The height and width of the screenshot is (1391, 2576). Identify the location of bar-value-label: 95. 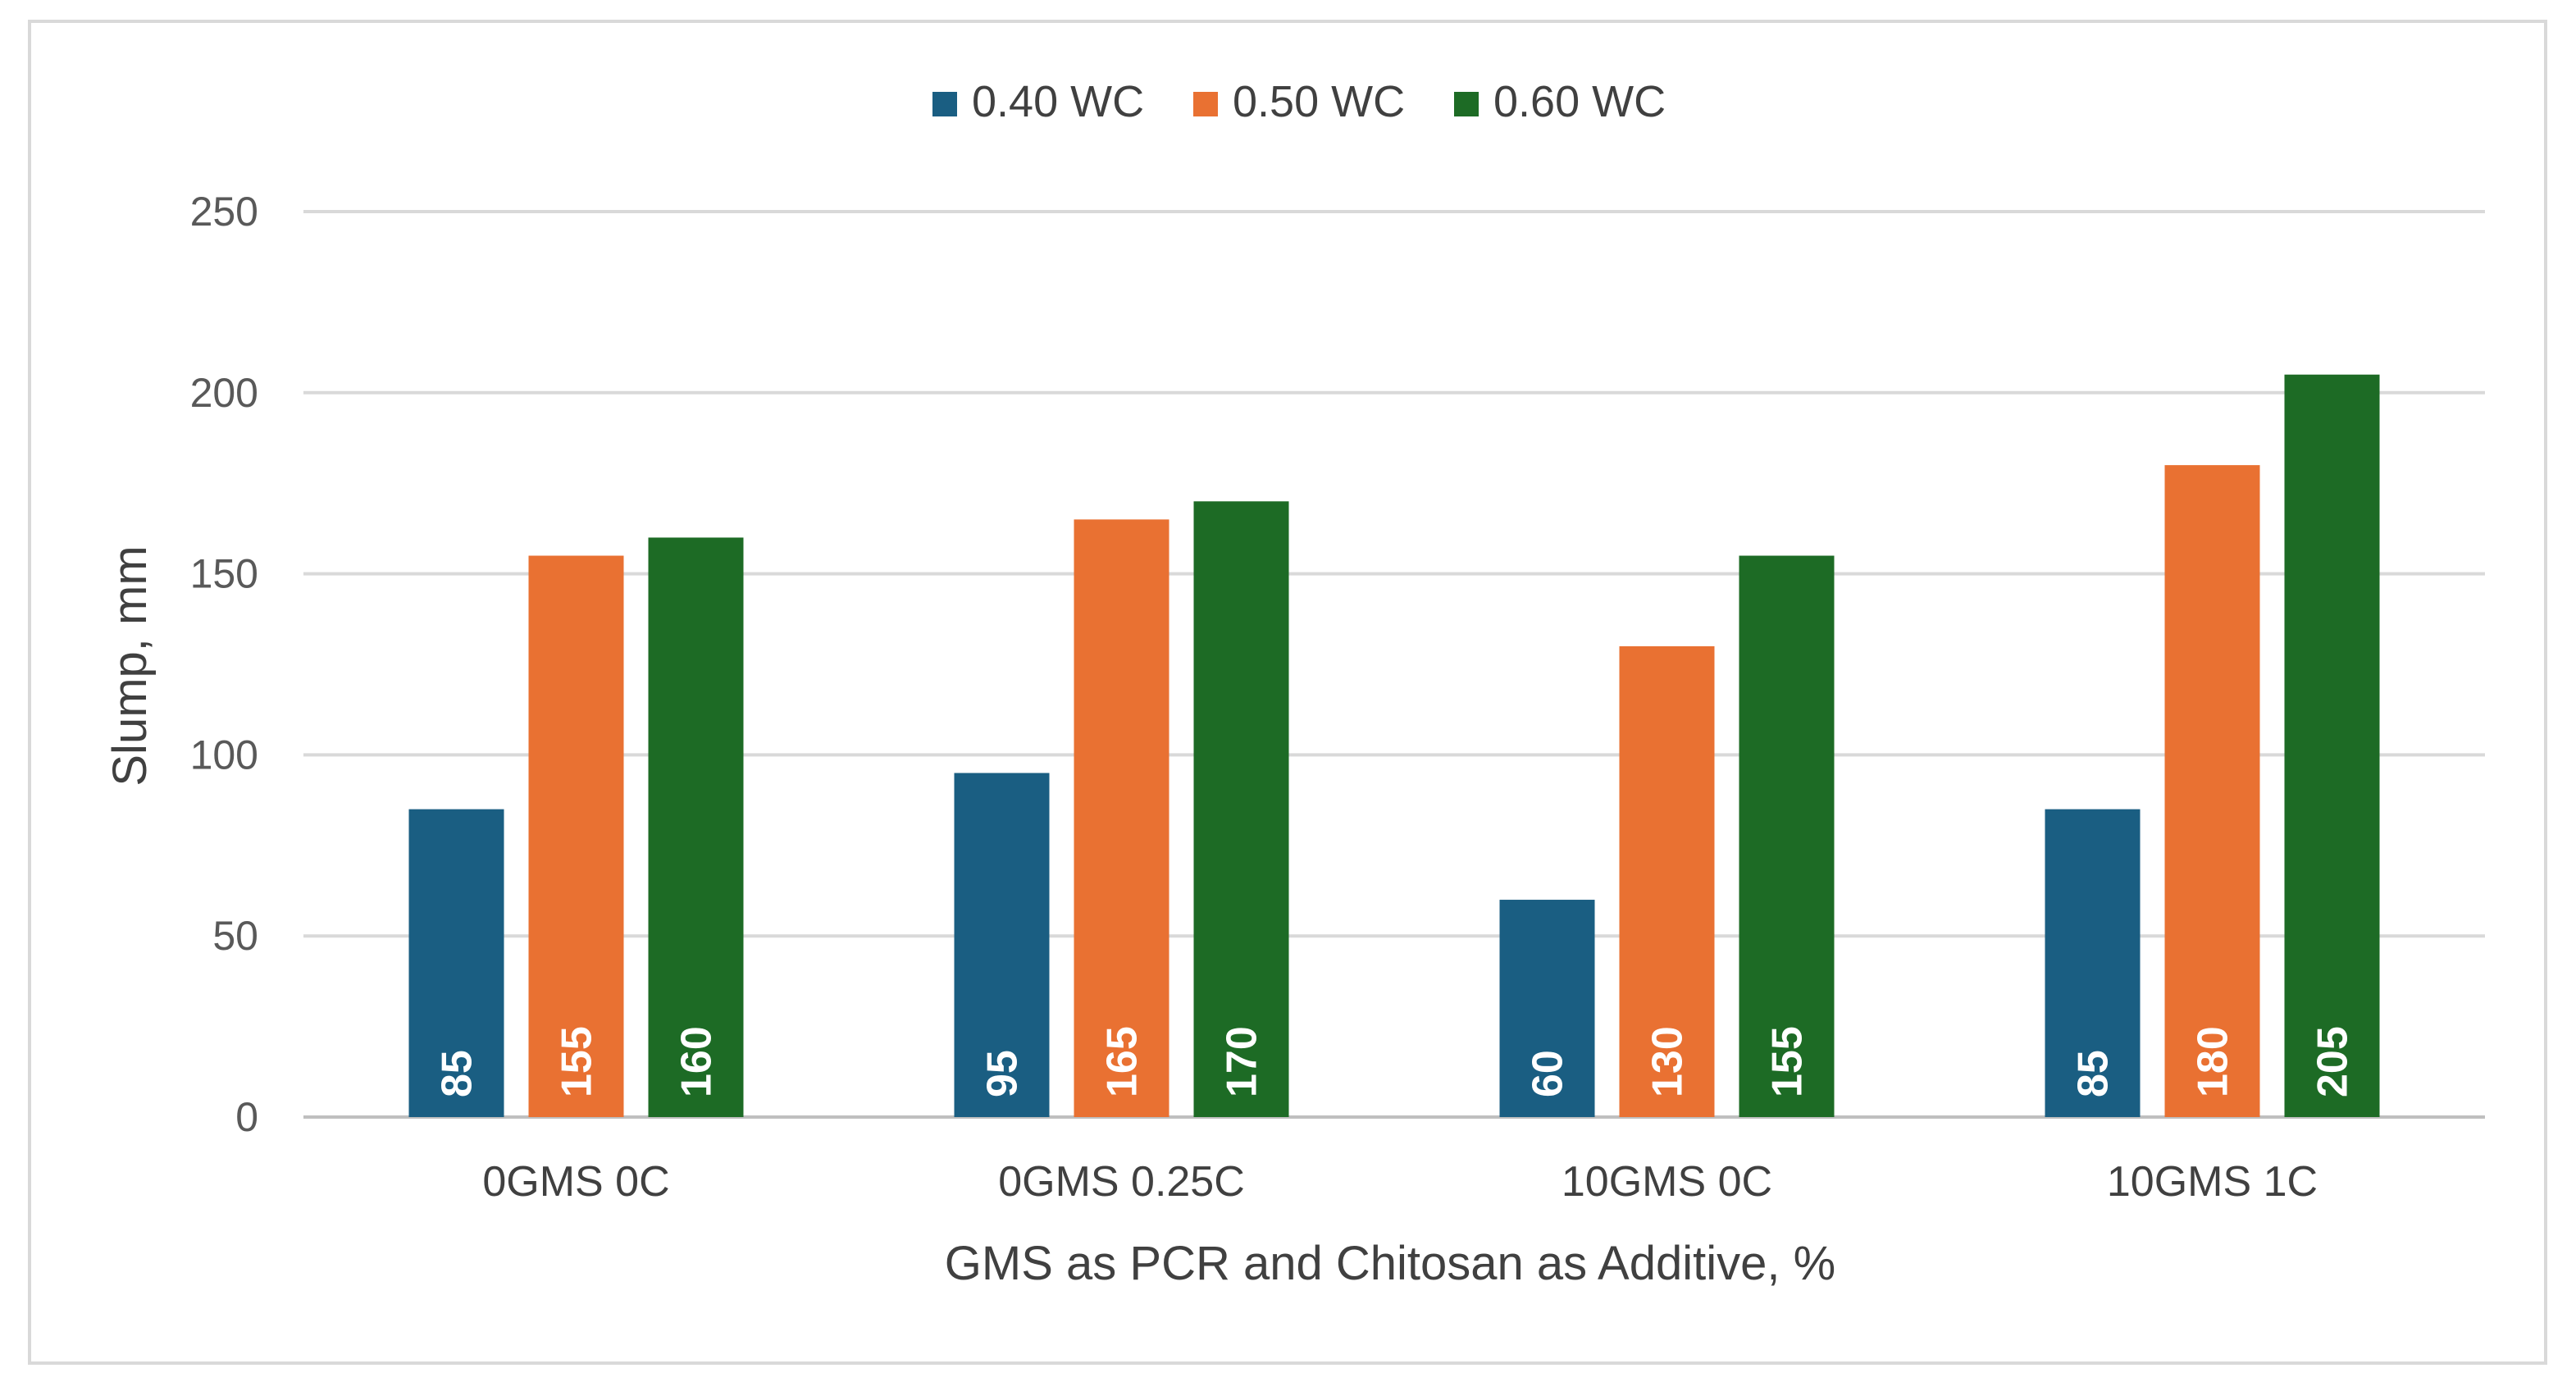
(1003, 1073).